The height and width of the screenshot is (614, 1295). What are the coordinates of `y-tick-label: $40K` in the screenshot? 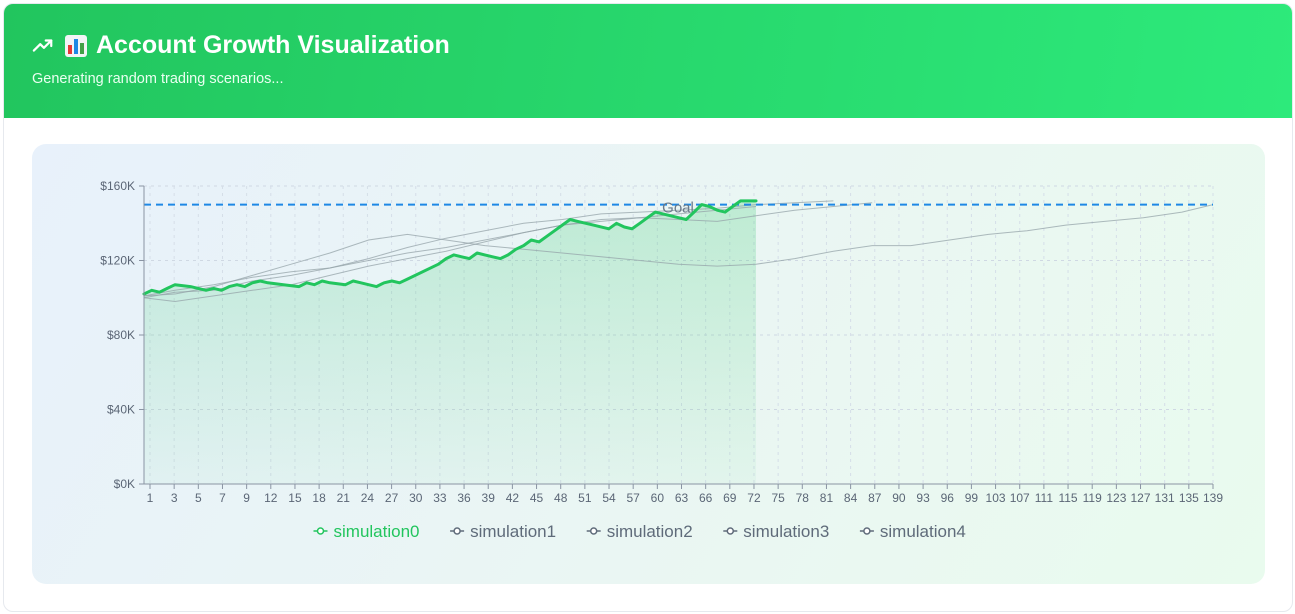 It's located at (121, 410).